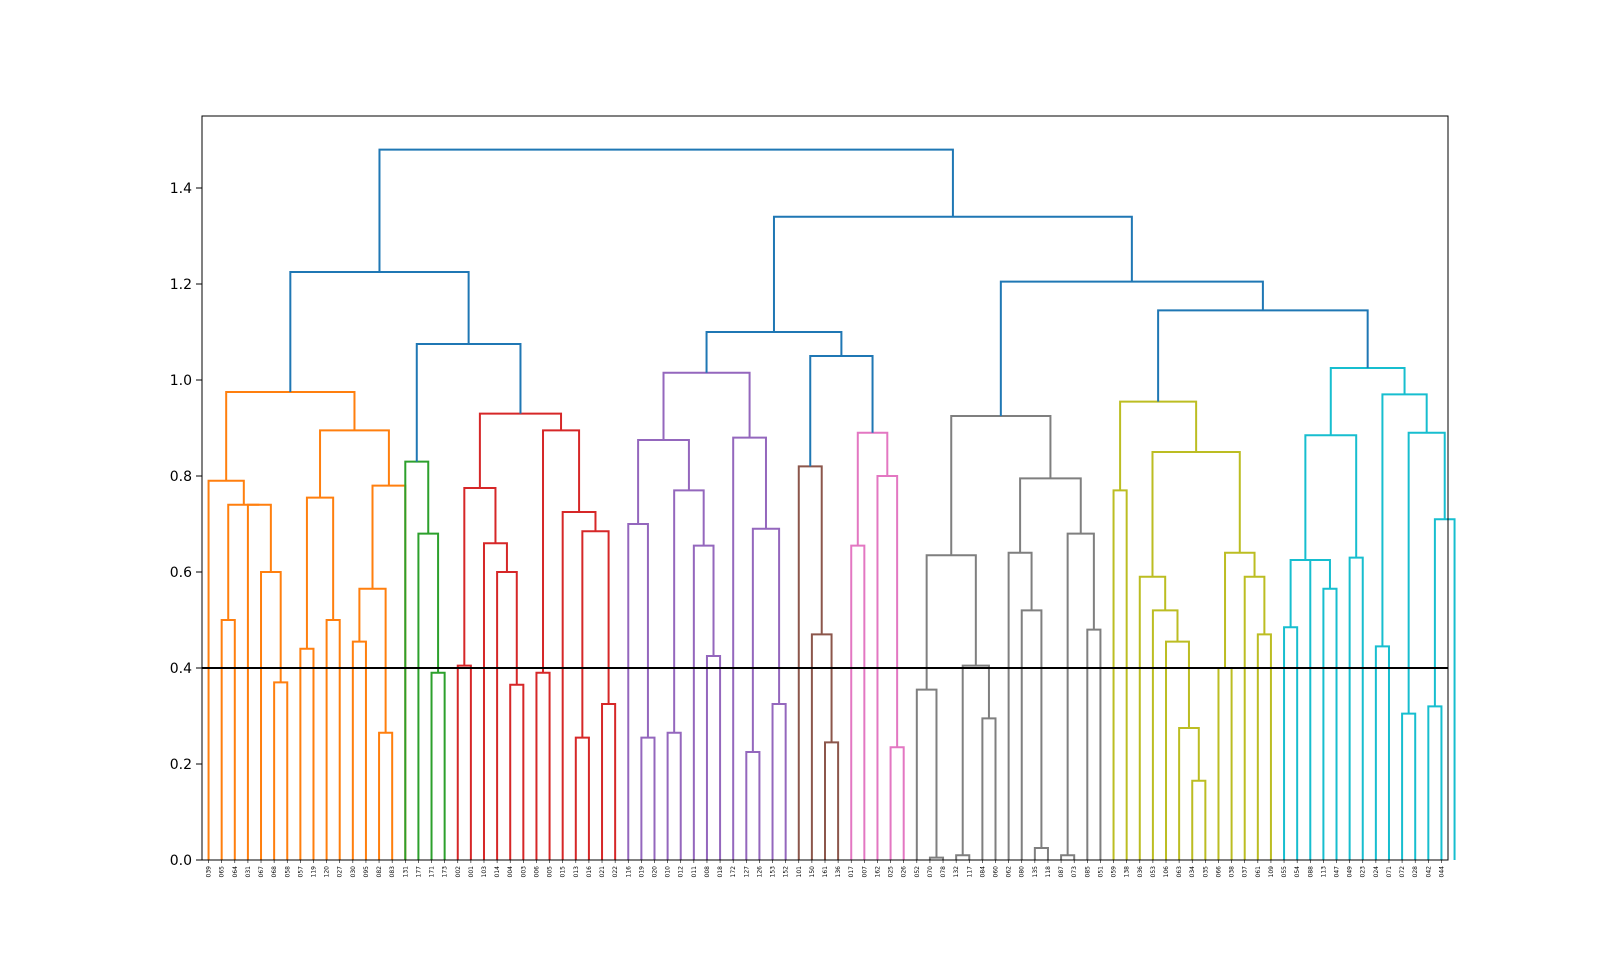  What do you see at coordinates (930, 872) in the screenshot?
I see `leaf-label: 070` at bounding box center [930, 872].